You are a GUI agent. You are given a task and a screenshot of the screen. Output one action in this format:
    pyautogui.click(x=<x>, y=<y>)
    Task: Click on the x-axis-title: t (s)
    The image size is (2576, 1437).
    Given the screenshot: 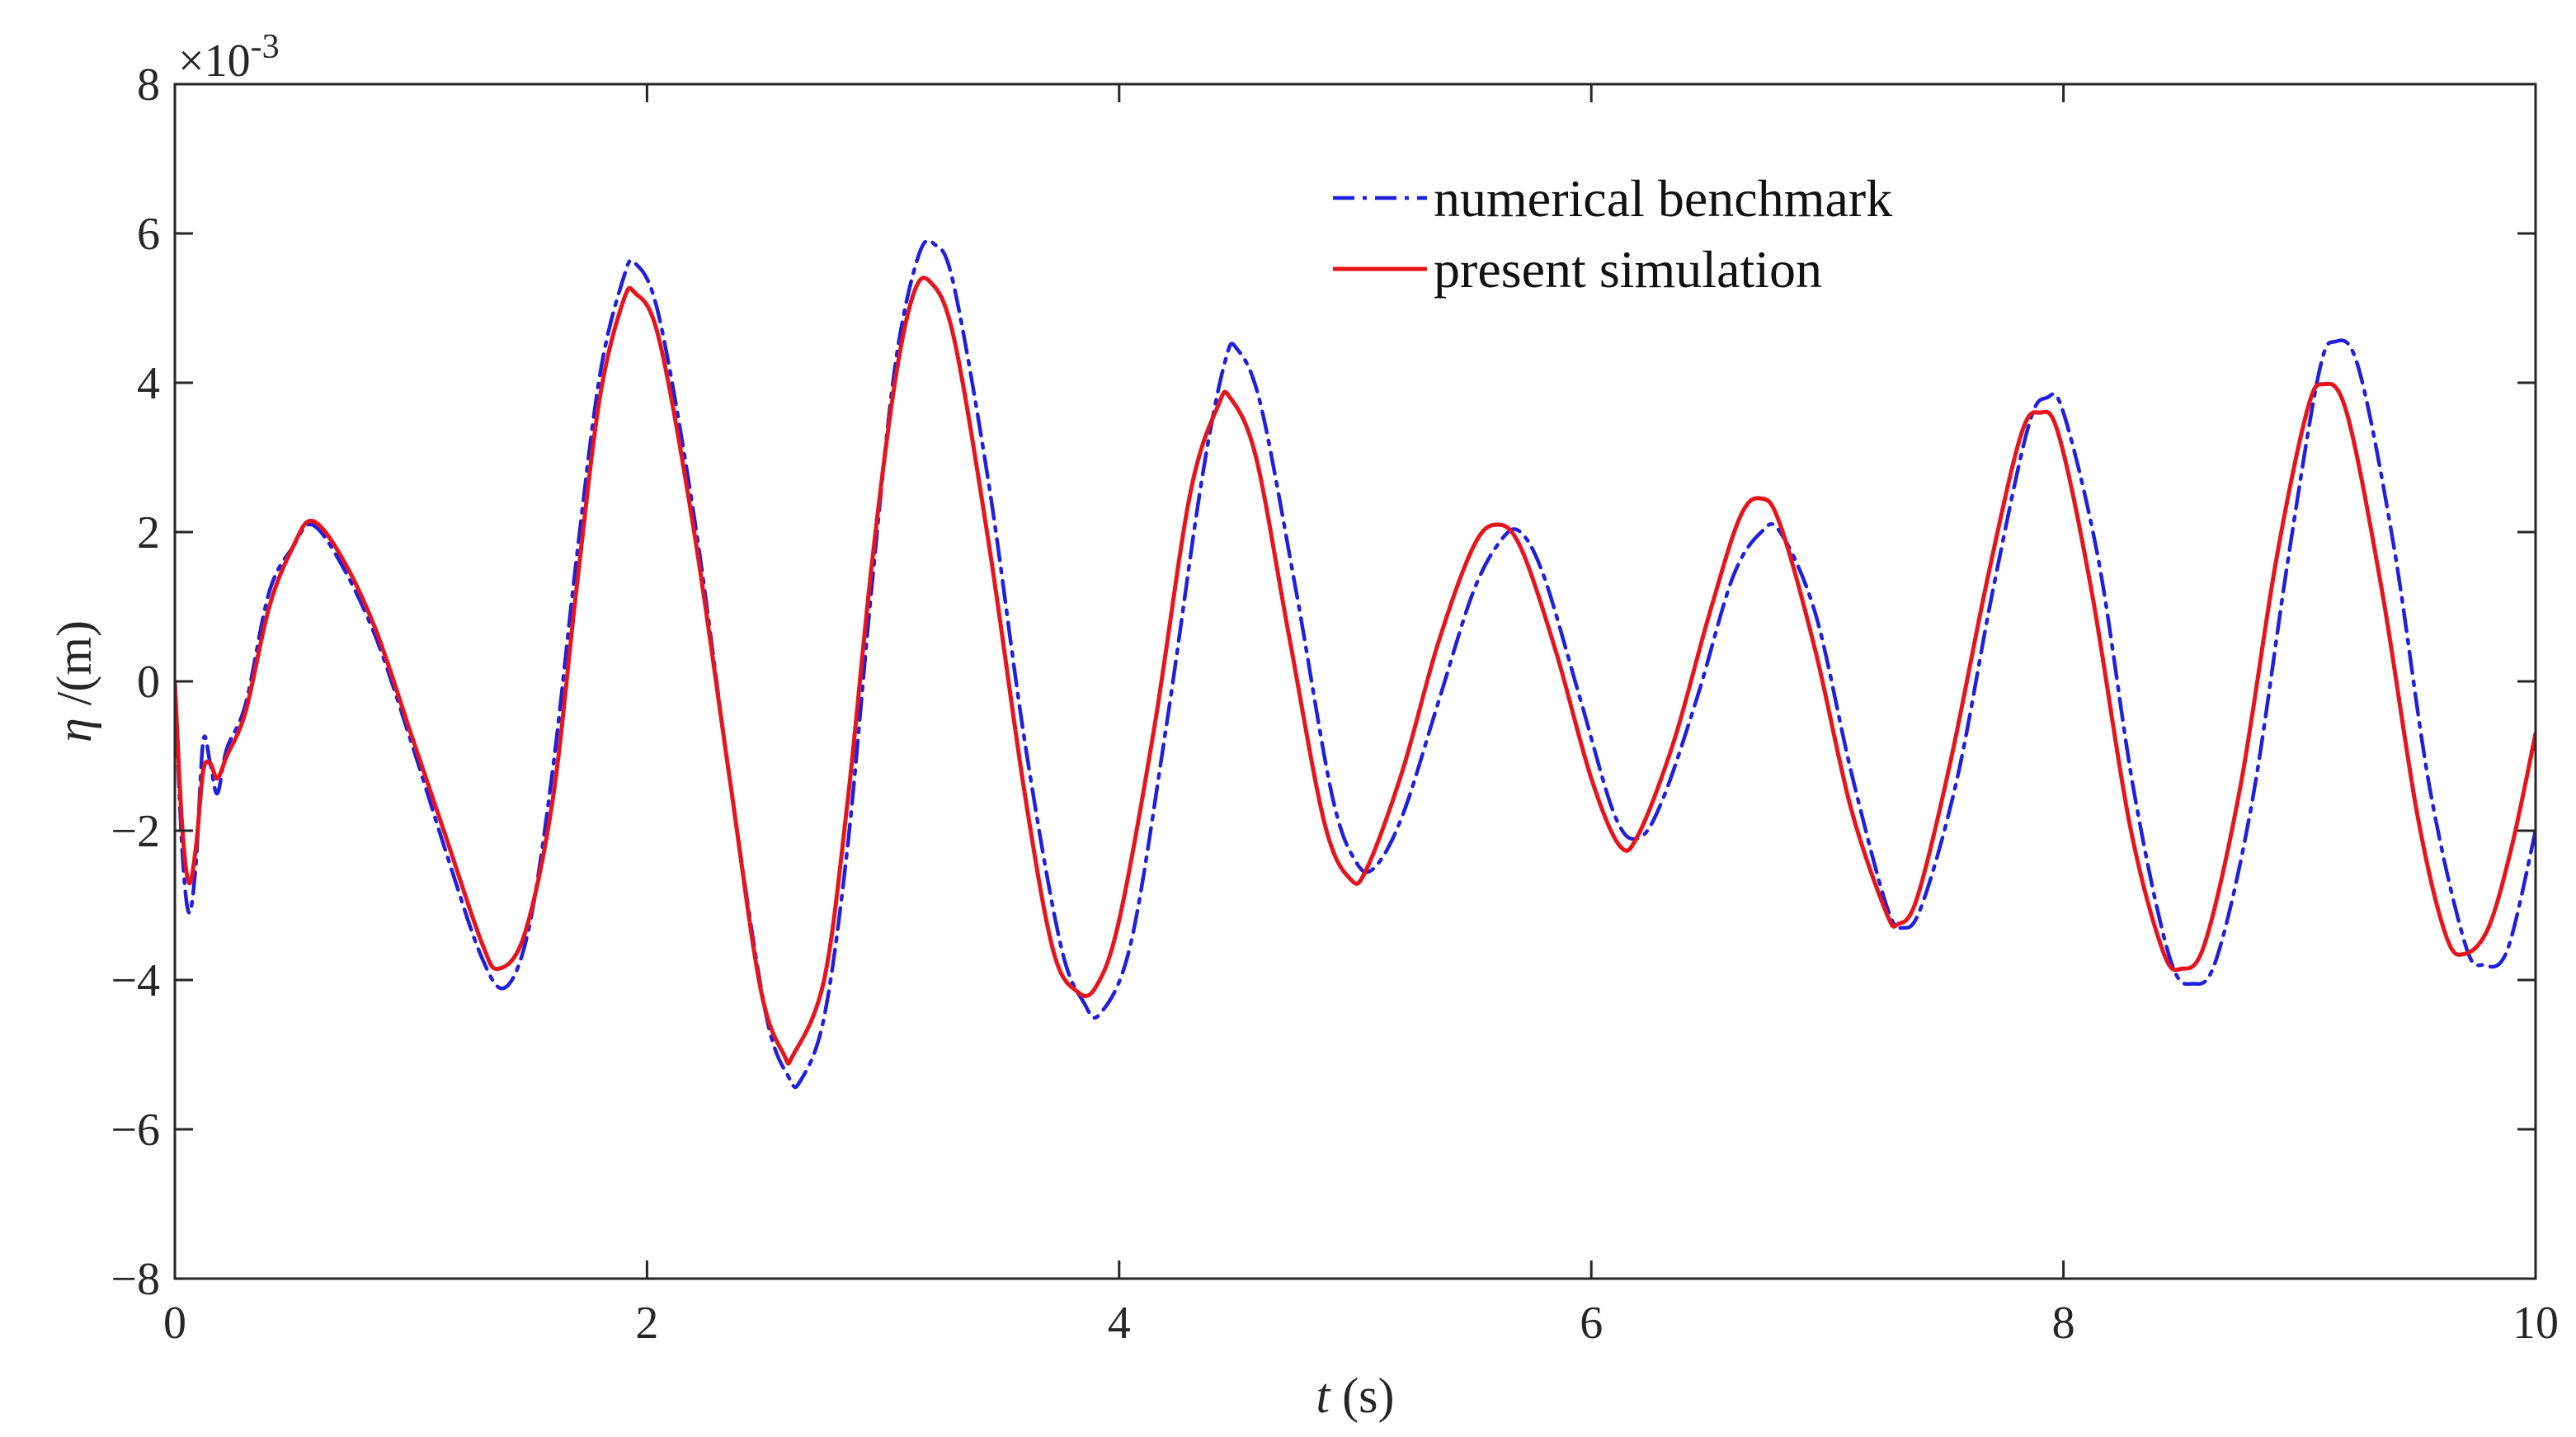 What is the action you would take?
    pyautogui.click(x=1355, y=1396)
    